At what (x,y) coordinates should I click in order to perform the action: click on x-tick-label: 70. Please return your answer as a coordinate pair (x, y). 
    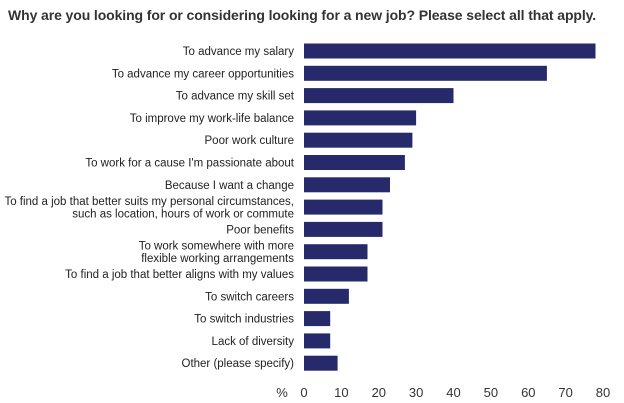
    Looking at the image, I should click on (565, 392).